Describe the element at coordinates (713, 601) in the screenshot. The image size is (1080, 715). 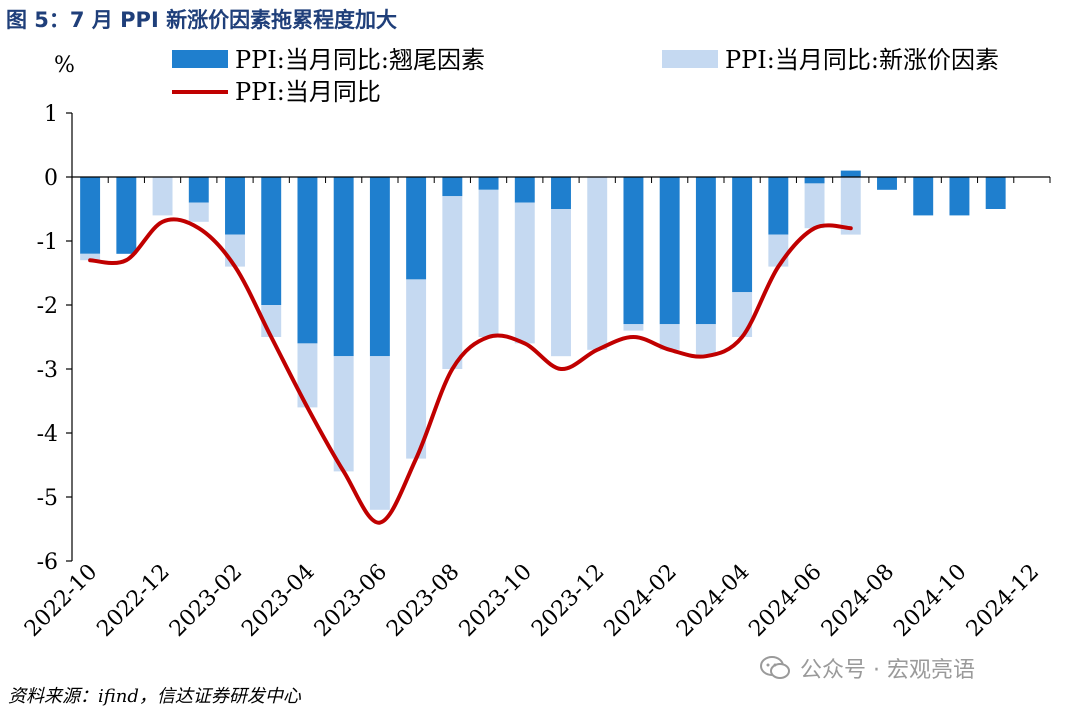
I see `x-tick-label: 2024-04` at that location.